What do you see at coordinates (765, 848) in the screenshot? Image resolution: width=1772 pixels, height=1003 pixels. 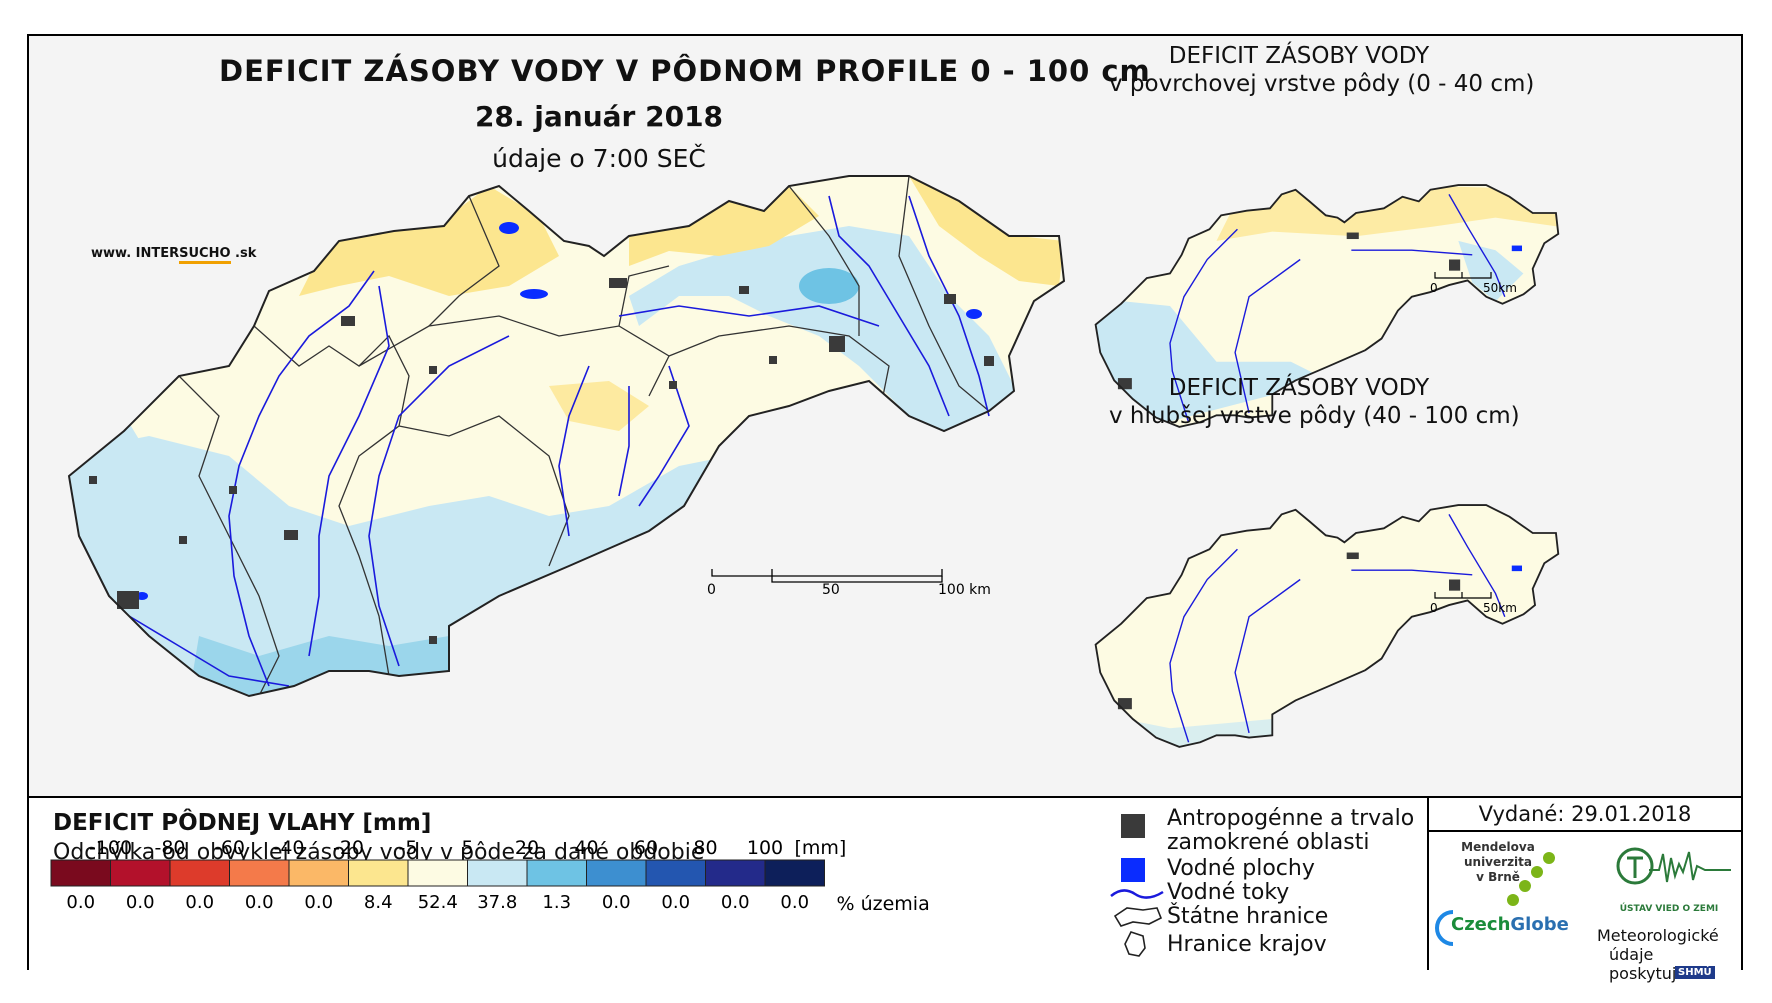 I see `legend-break-label: 100` at bounding box center [765, 848].